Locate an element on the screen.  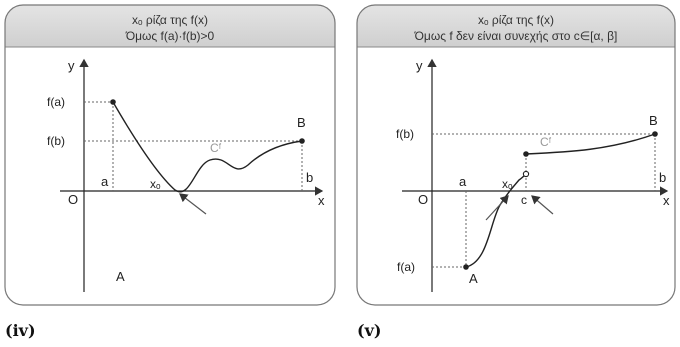
panel-v-root-arrow-right is located at coordinates (542, 205).